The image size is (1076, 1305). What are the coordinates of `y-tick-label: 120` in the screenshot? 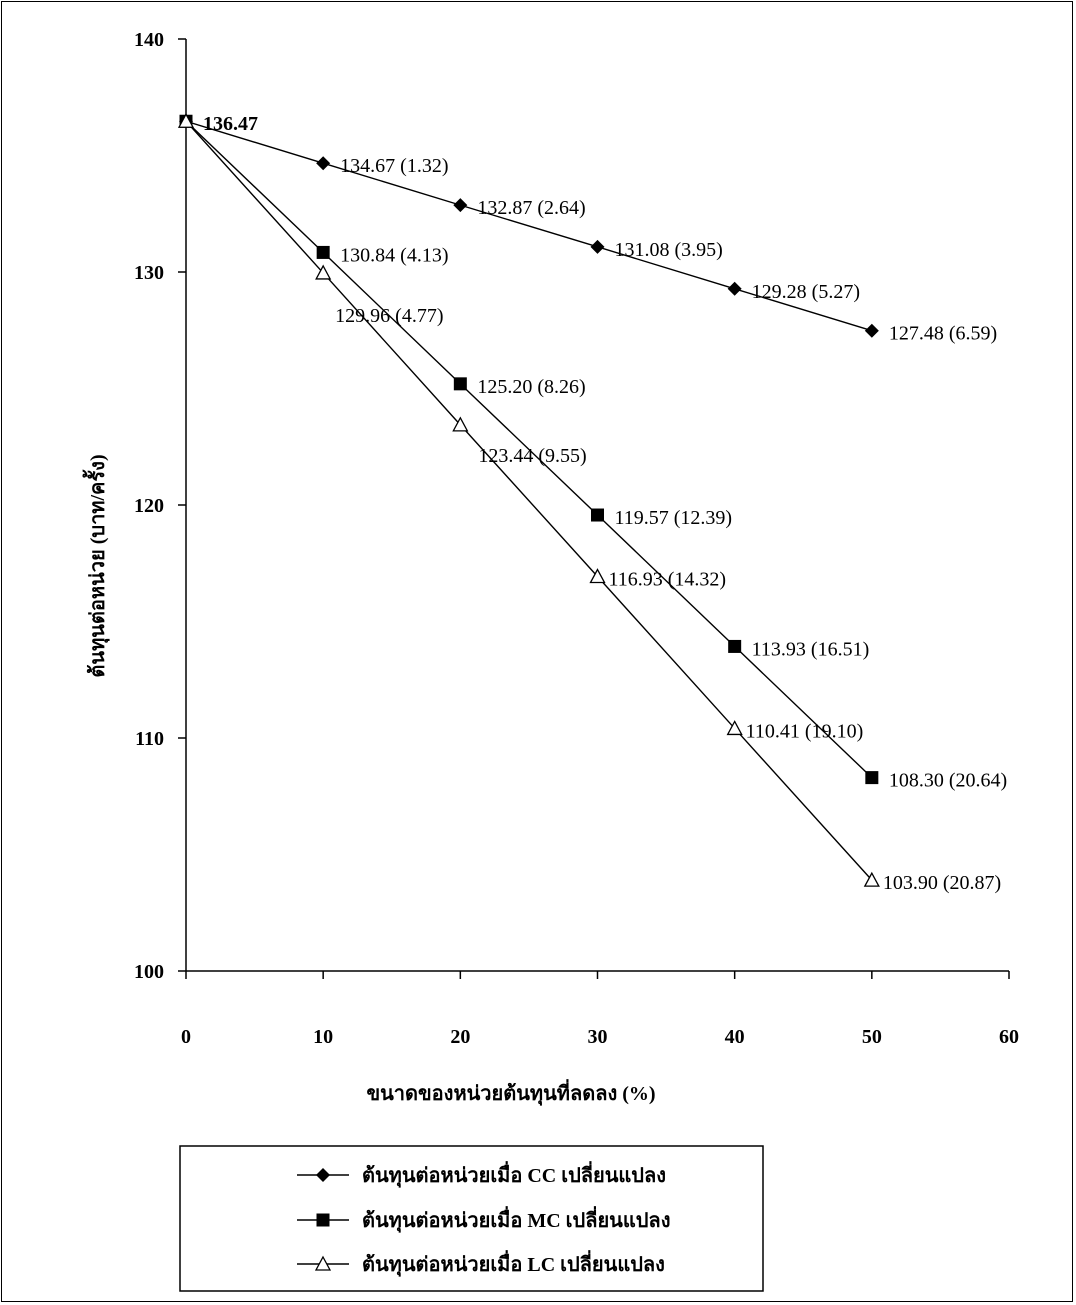 It's located at (149, 506).